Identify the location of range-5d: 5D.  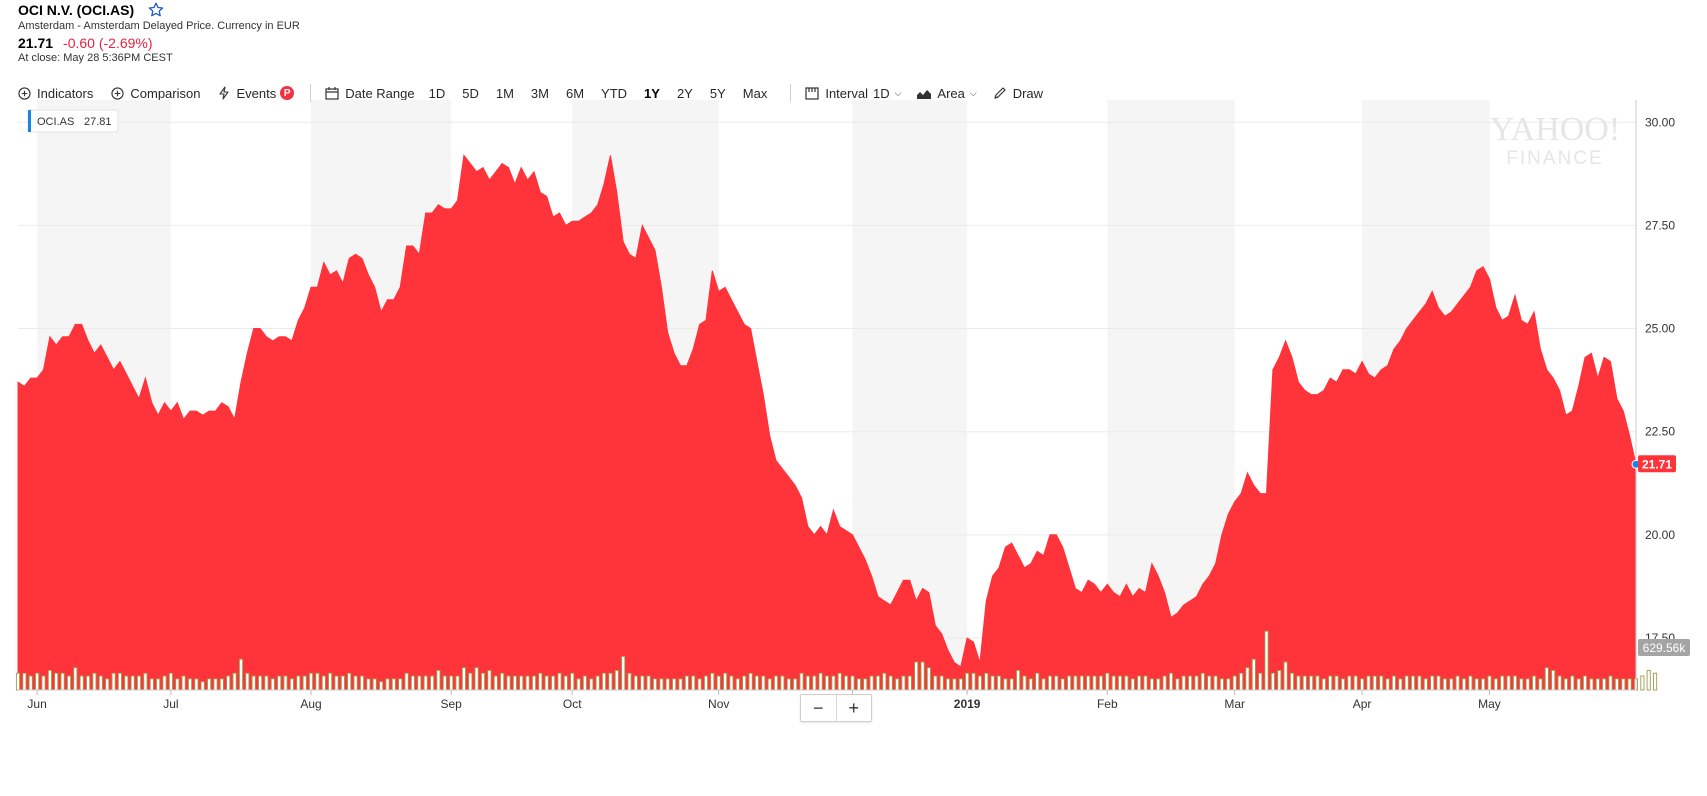
(470, 93).